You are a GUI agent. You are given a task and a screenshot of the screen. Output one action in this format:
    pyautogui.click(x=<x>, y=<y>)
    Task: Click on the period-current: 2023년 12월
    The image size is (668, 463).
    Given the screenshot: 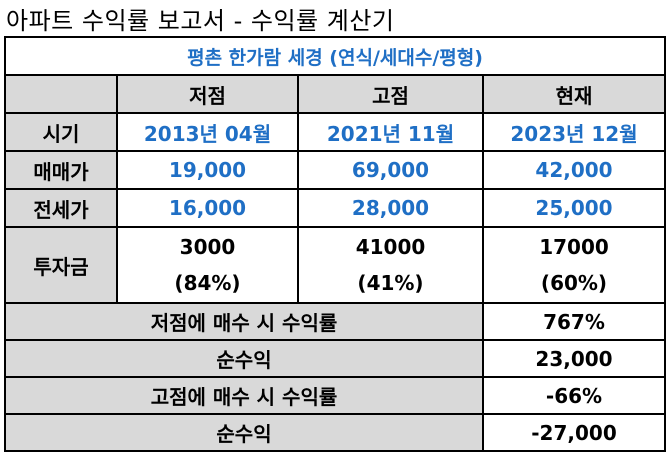 What is the action you would take?
    pyautogui.click(x=574, y=132)
    